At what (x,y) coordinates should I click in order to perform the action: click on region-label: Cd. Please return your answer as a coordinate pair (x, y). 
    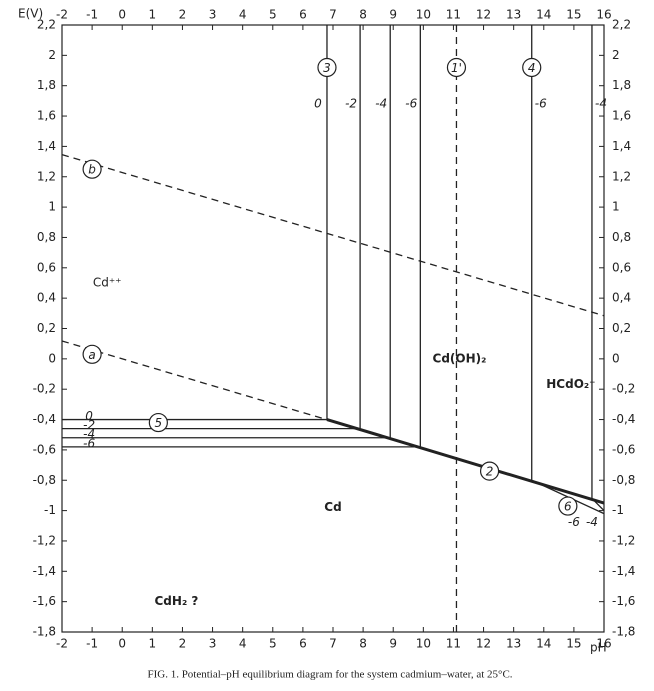
    Looking at the image, I should click on (332, 507).